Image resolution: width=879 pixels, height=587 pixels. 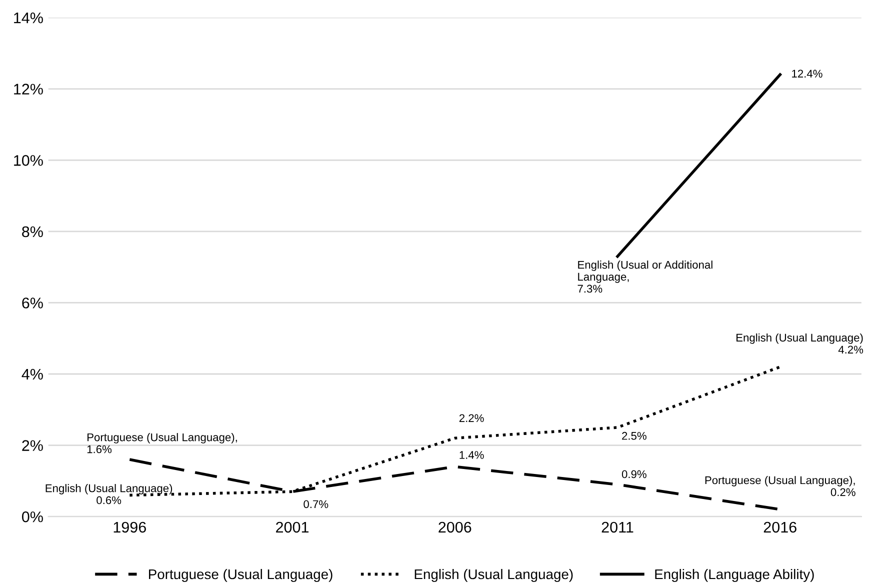 I want to click on x-tick-label: 2001, so click(x=292, y=527).